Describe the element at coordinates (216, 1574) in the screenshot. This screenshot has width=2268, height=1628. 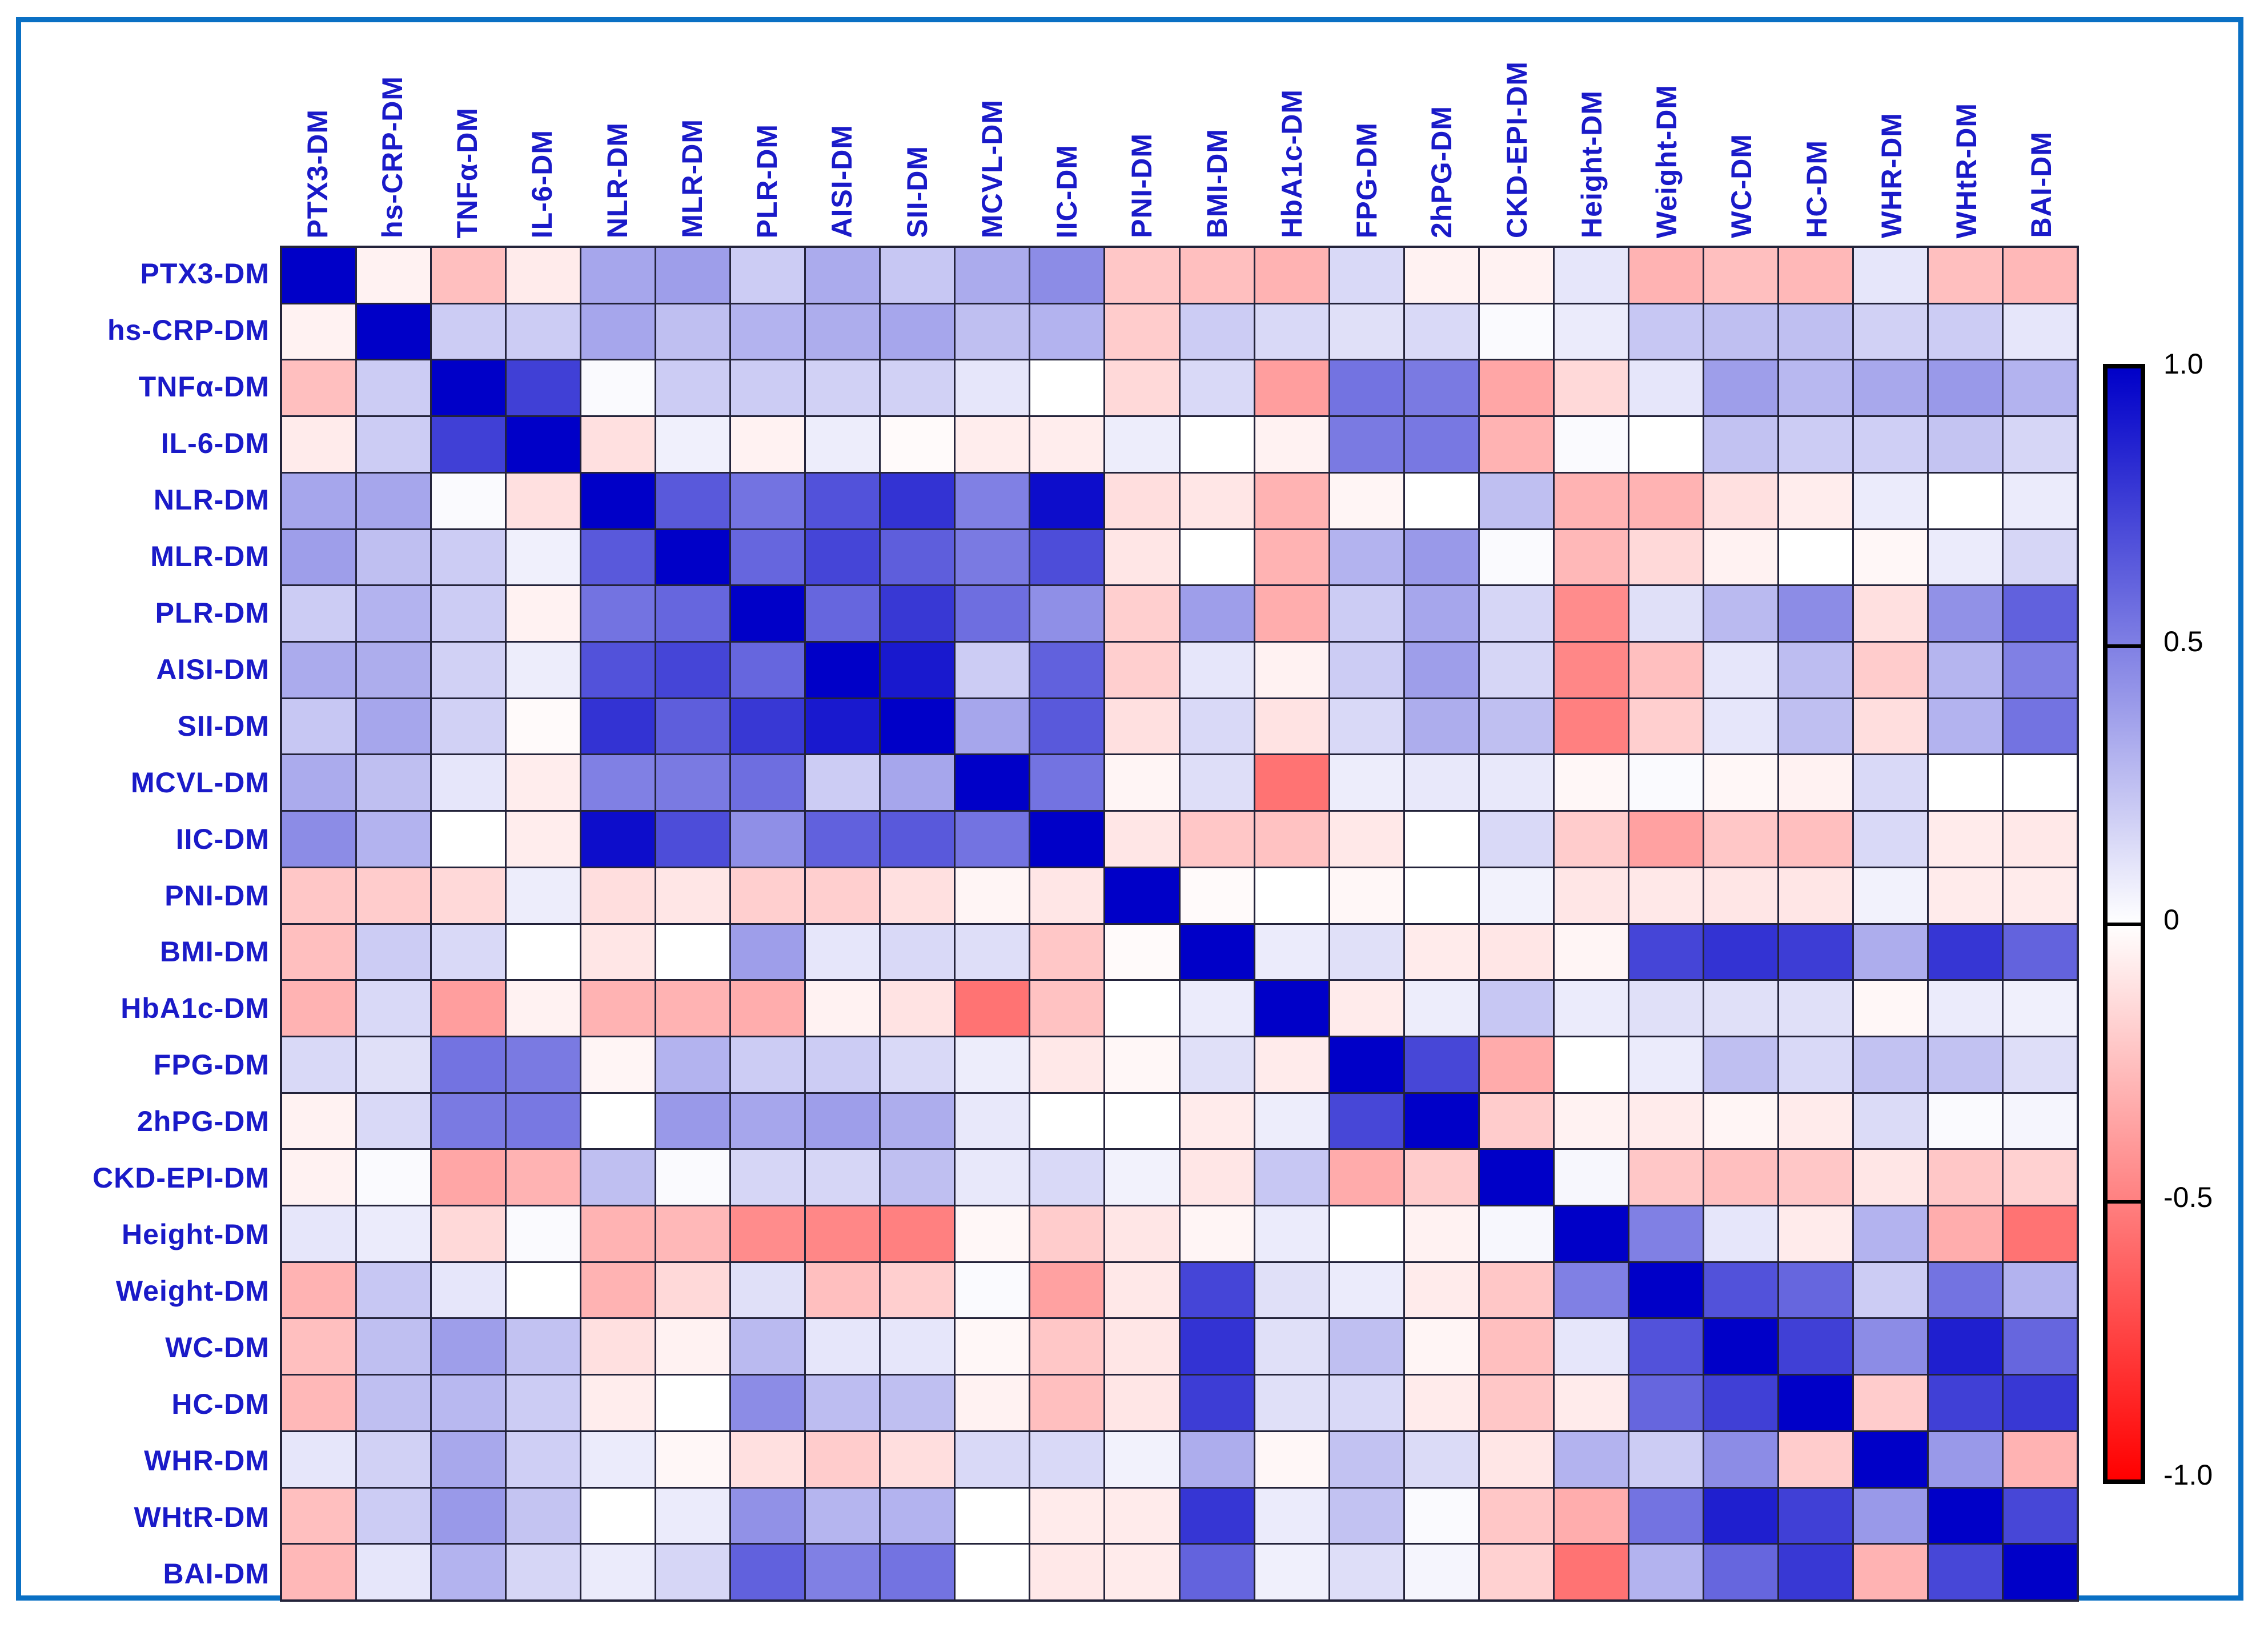
I see `row-label: BAI-DM` at that location.